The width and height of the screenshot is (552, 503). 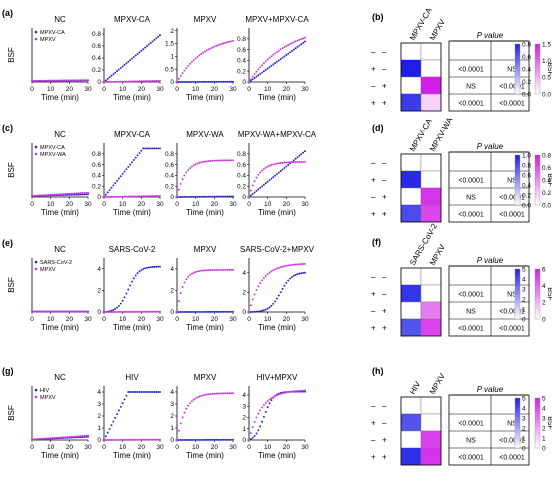 I want to click on heatmap-cell-blue, so click(x=411, y=102).